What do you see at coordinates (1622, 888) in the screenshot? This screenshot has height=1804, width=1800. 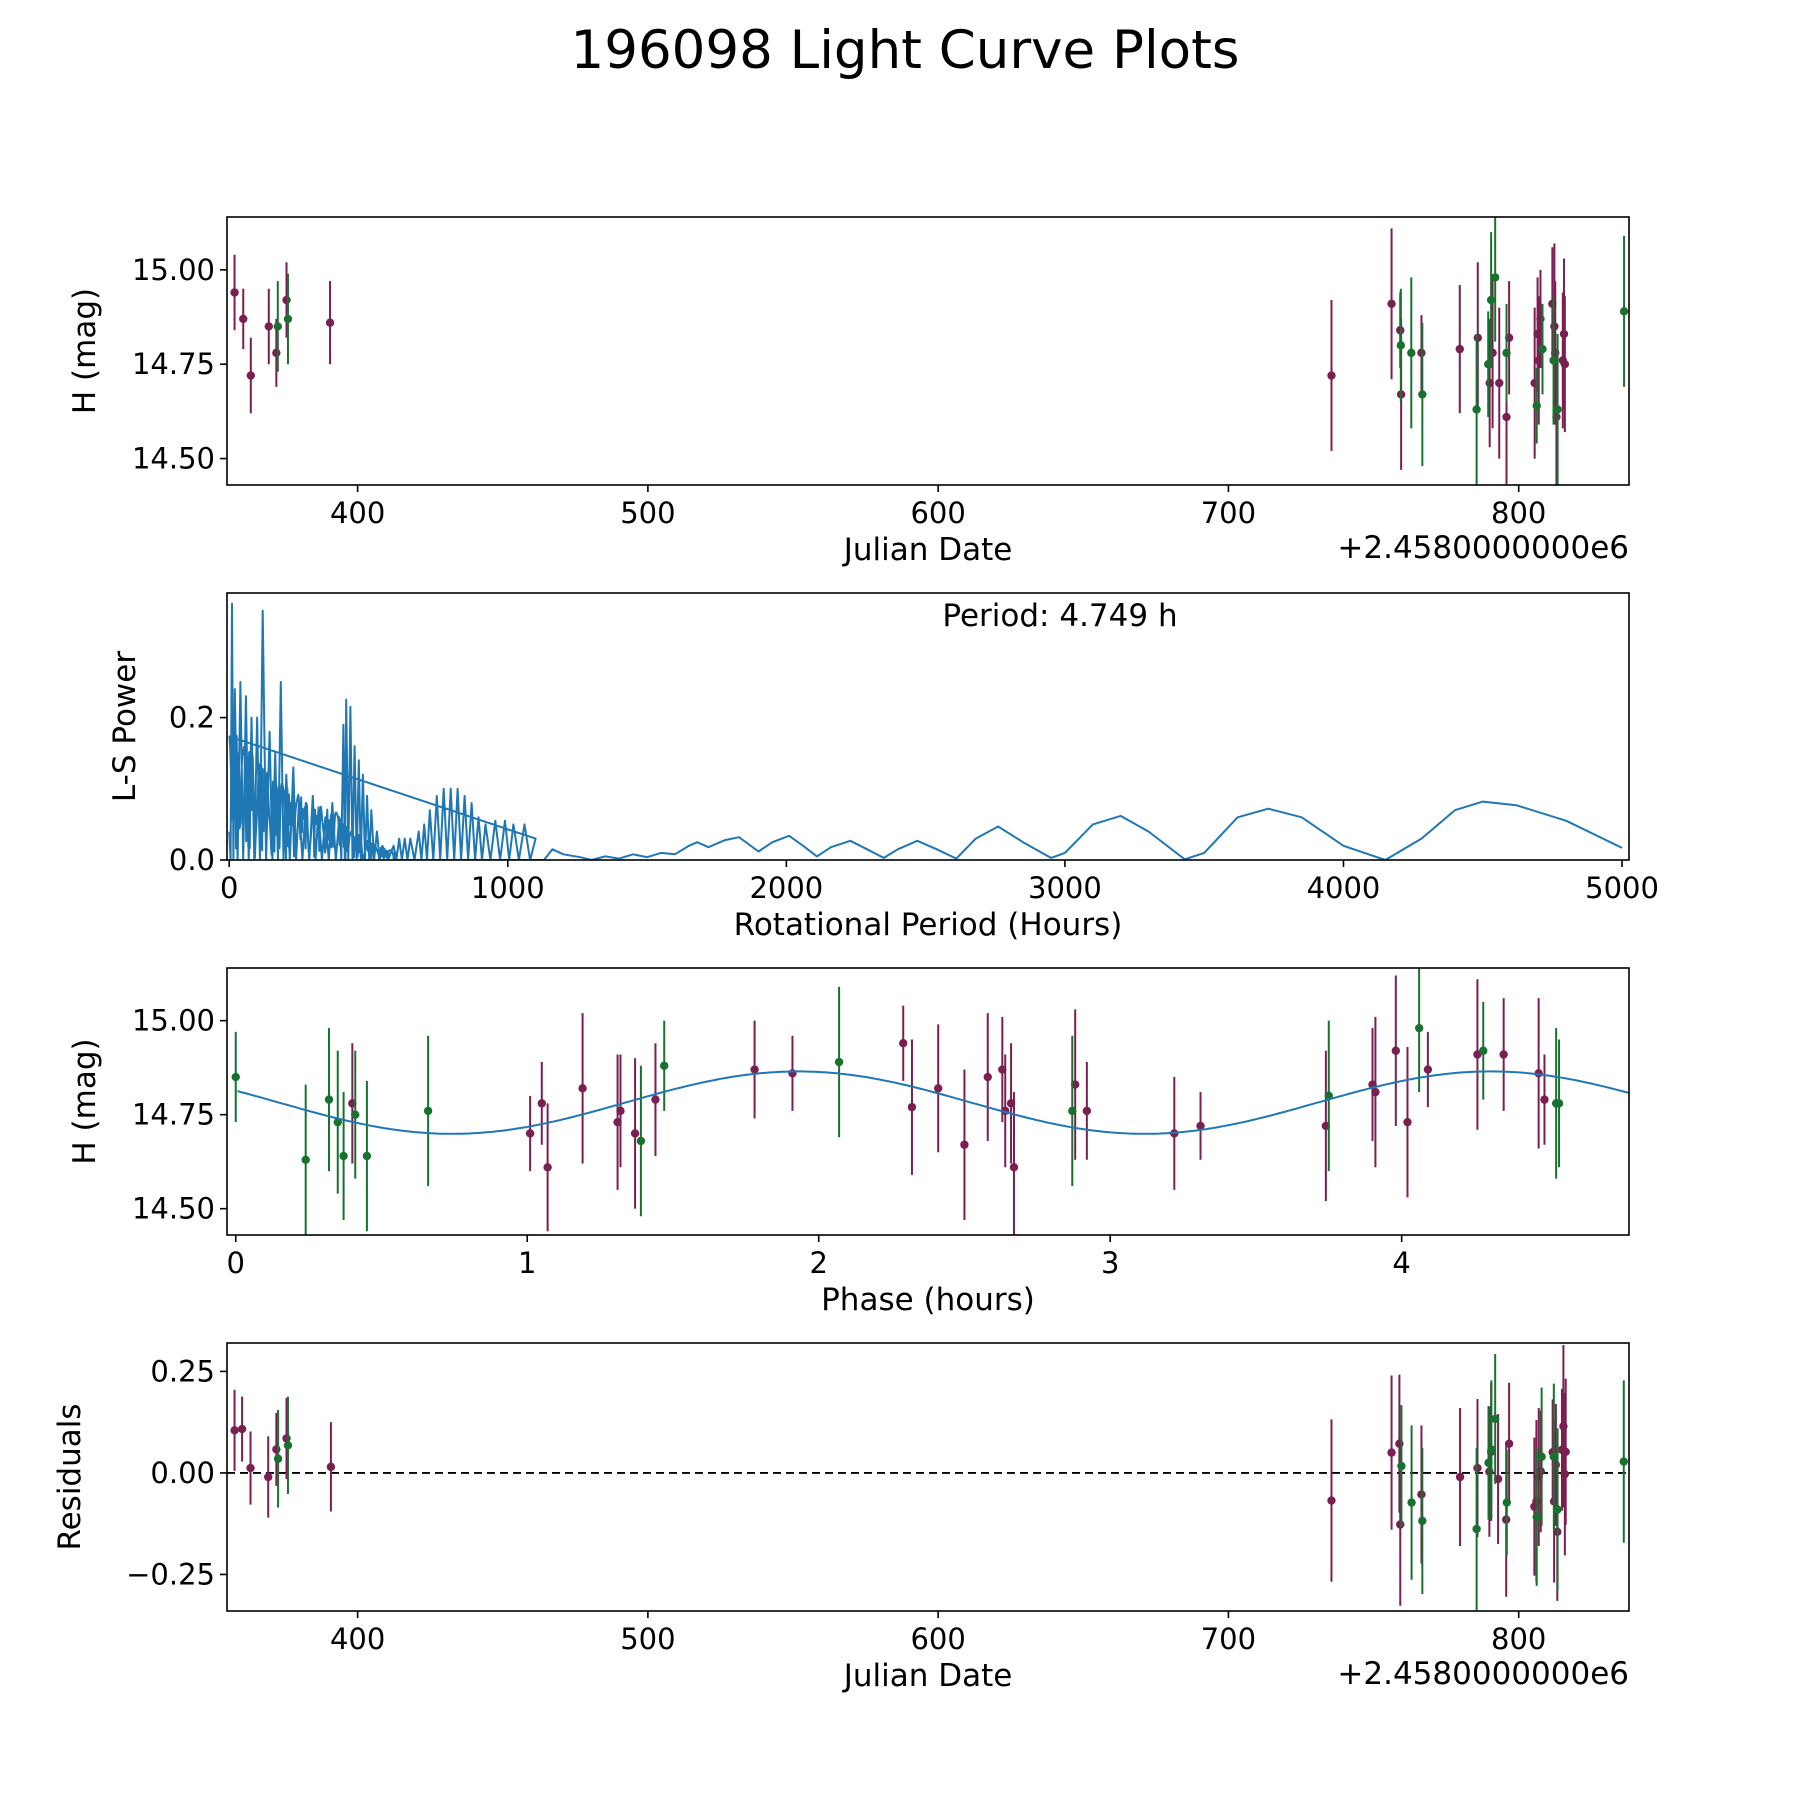 I see `x-tick-label: 5000` at bounding box center [1622, 888].